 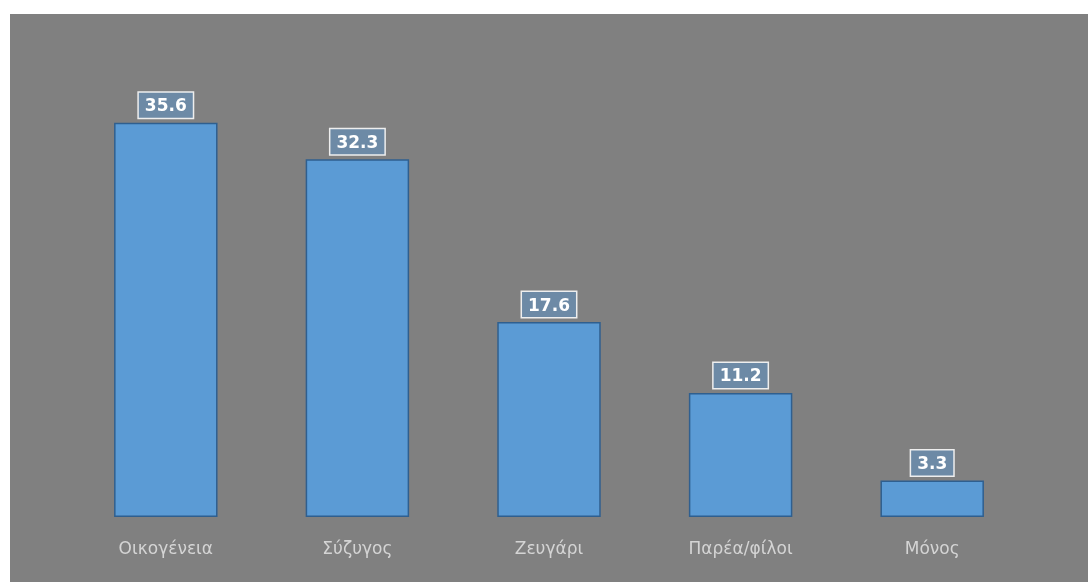 I want to click on x-tick-label: Σύζυγος, so click(x=357, y=547).